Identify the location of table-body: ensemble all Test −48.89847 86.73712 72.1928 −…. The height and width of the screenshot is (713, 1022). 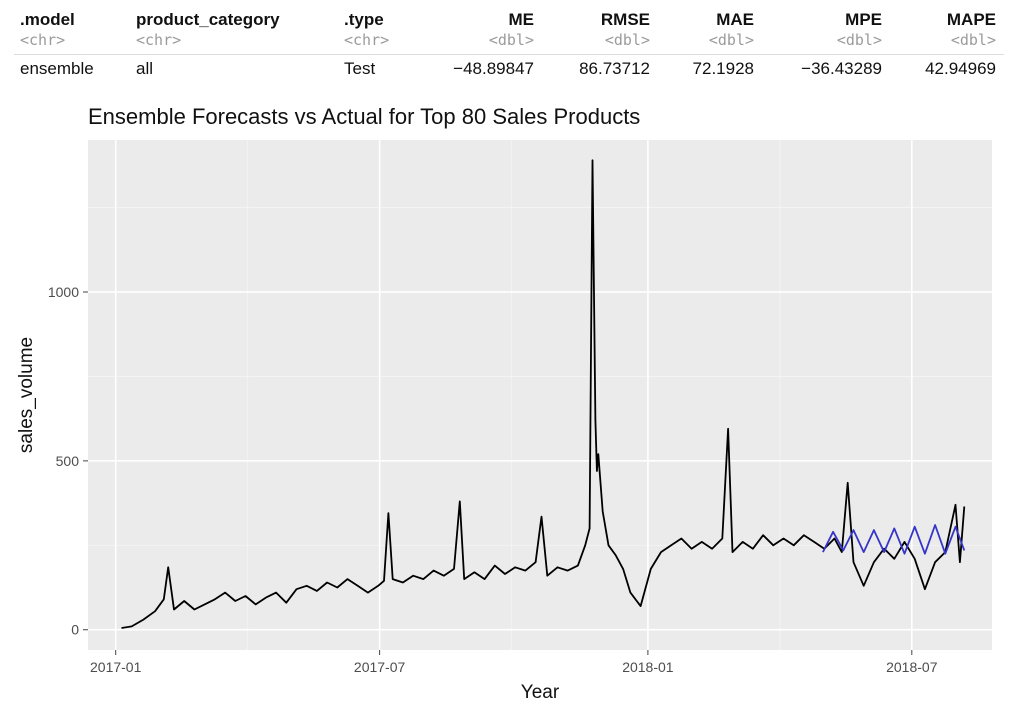
(509, 67).